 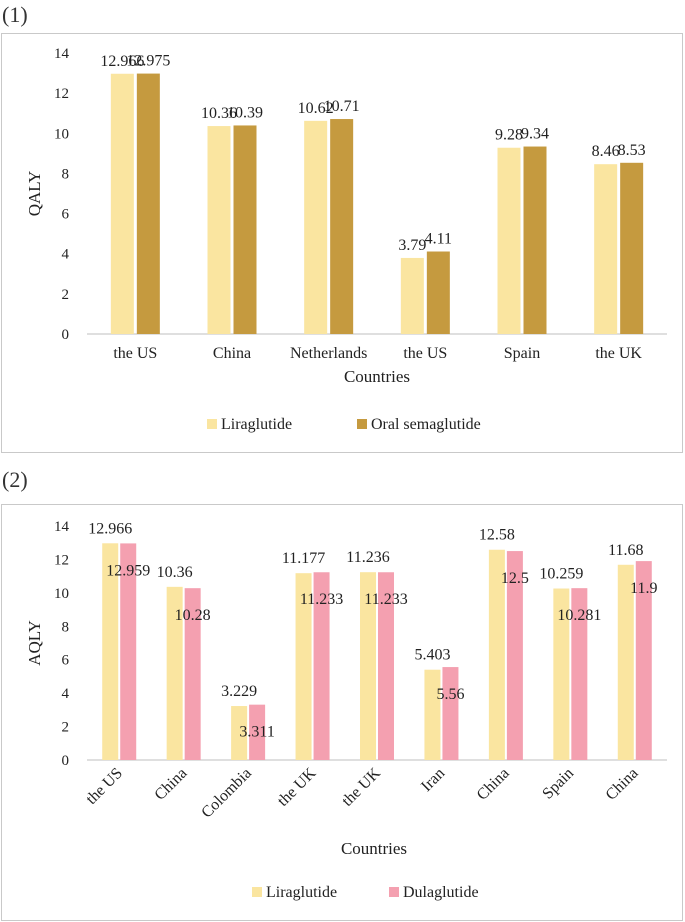 I want to click on data-label: 9.34, so click(x=535, y=134).